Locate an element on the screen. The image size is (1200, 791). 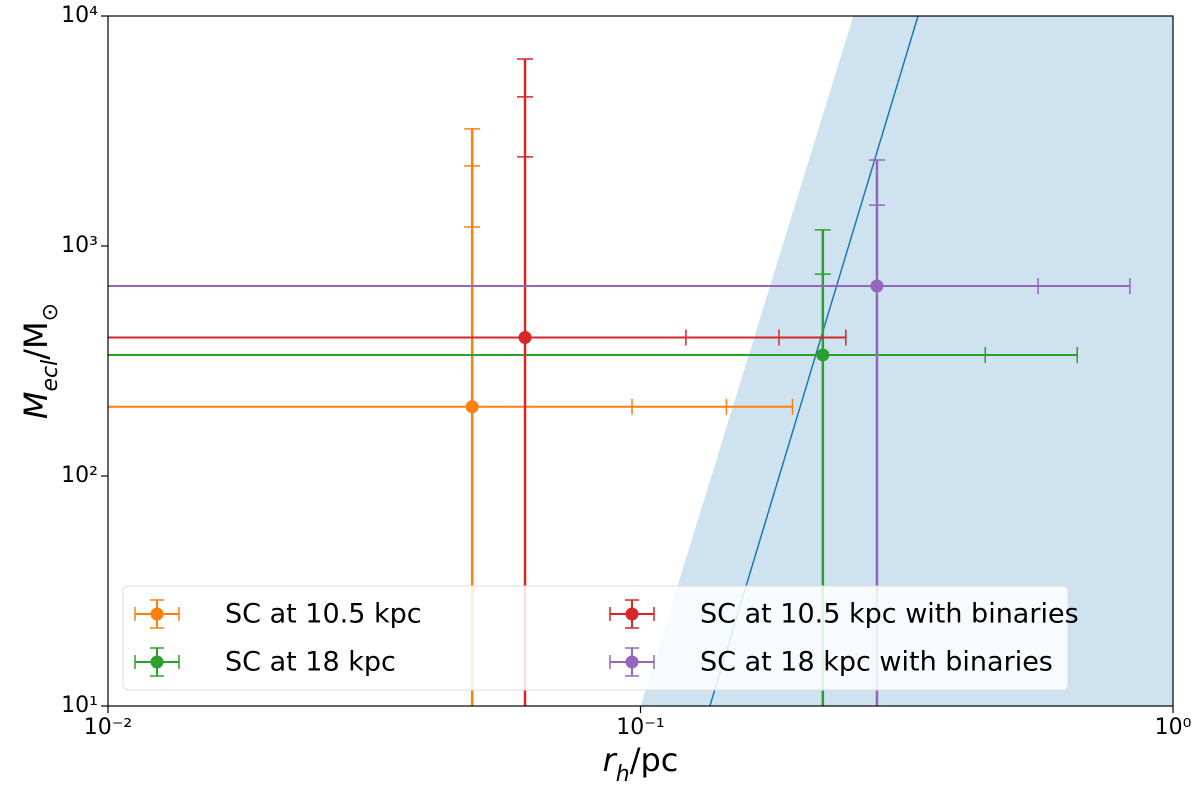
x-axis-label-part: /pc is located at coordinates (654, 760).